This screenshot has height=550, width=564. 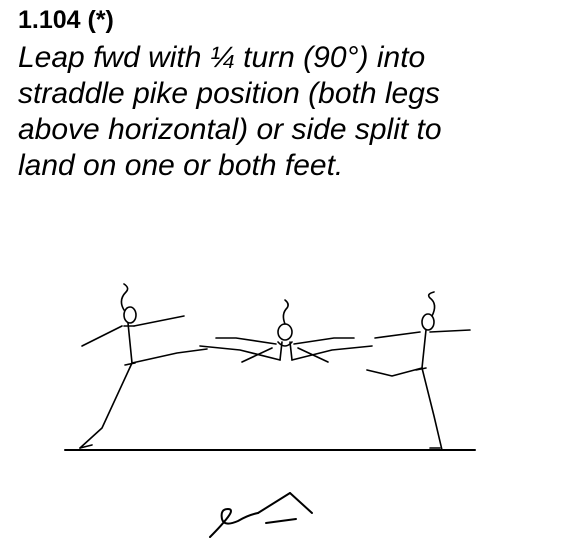 I want to click on description-line-3: above horizontal) or side split to, so click(x=230, y=129).